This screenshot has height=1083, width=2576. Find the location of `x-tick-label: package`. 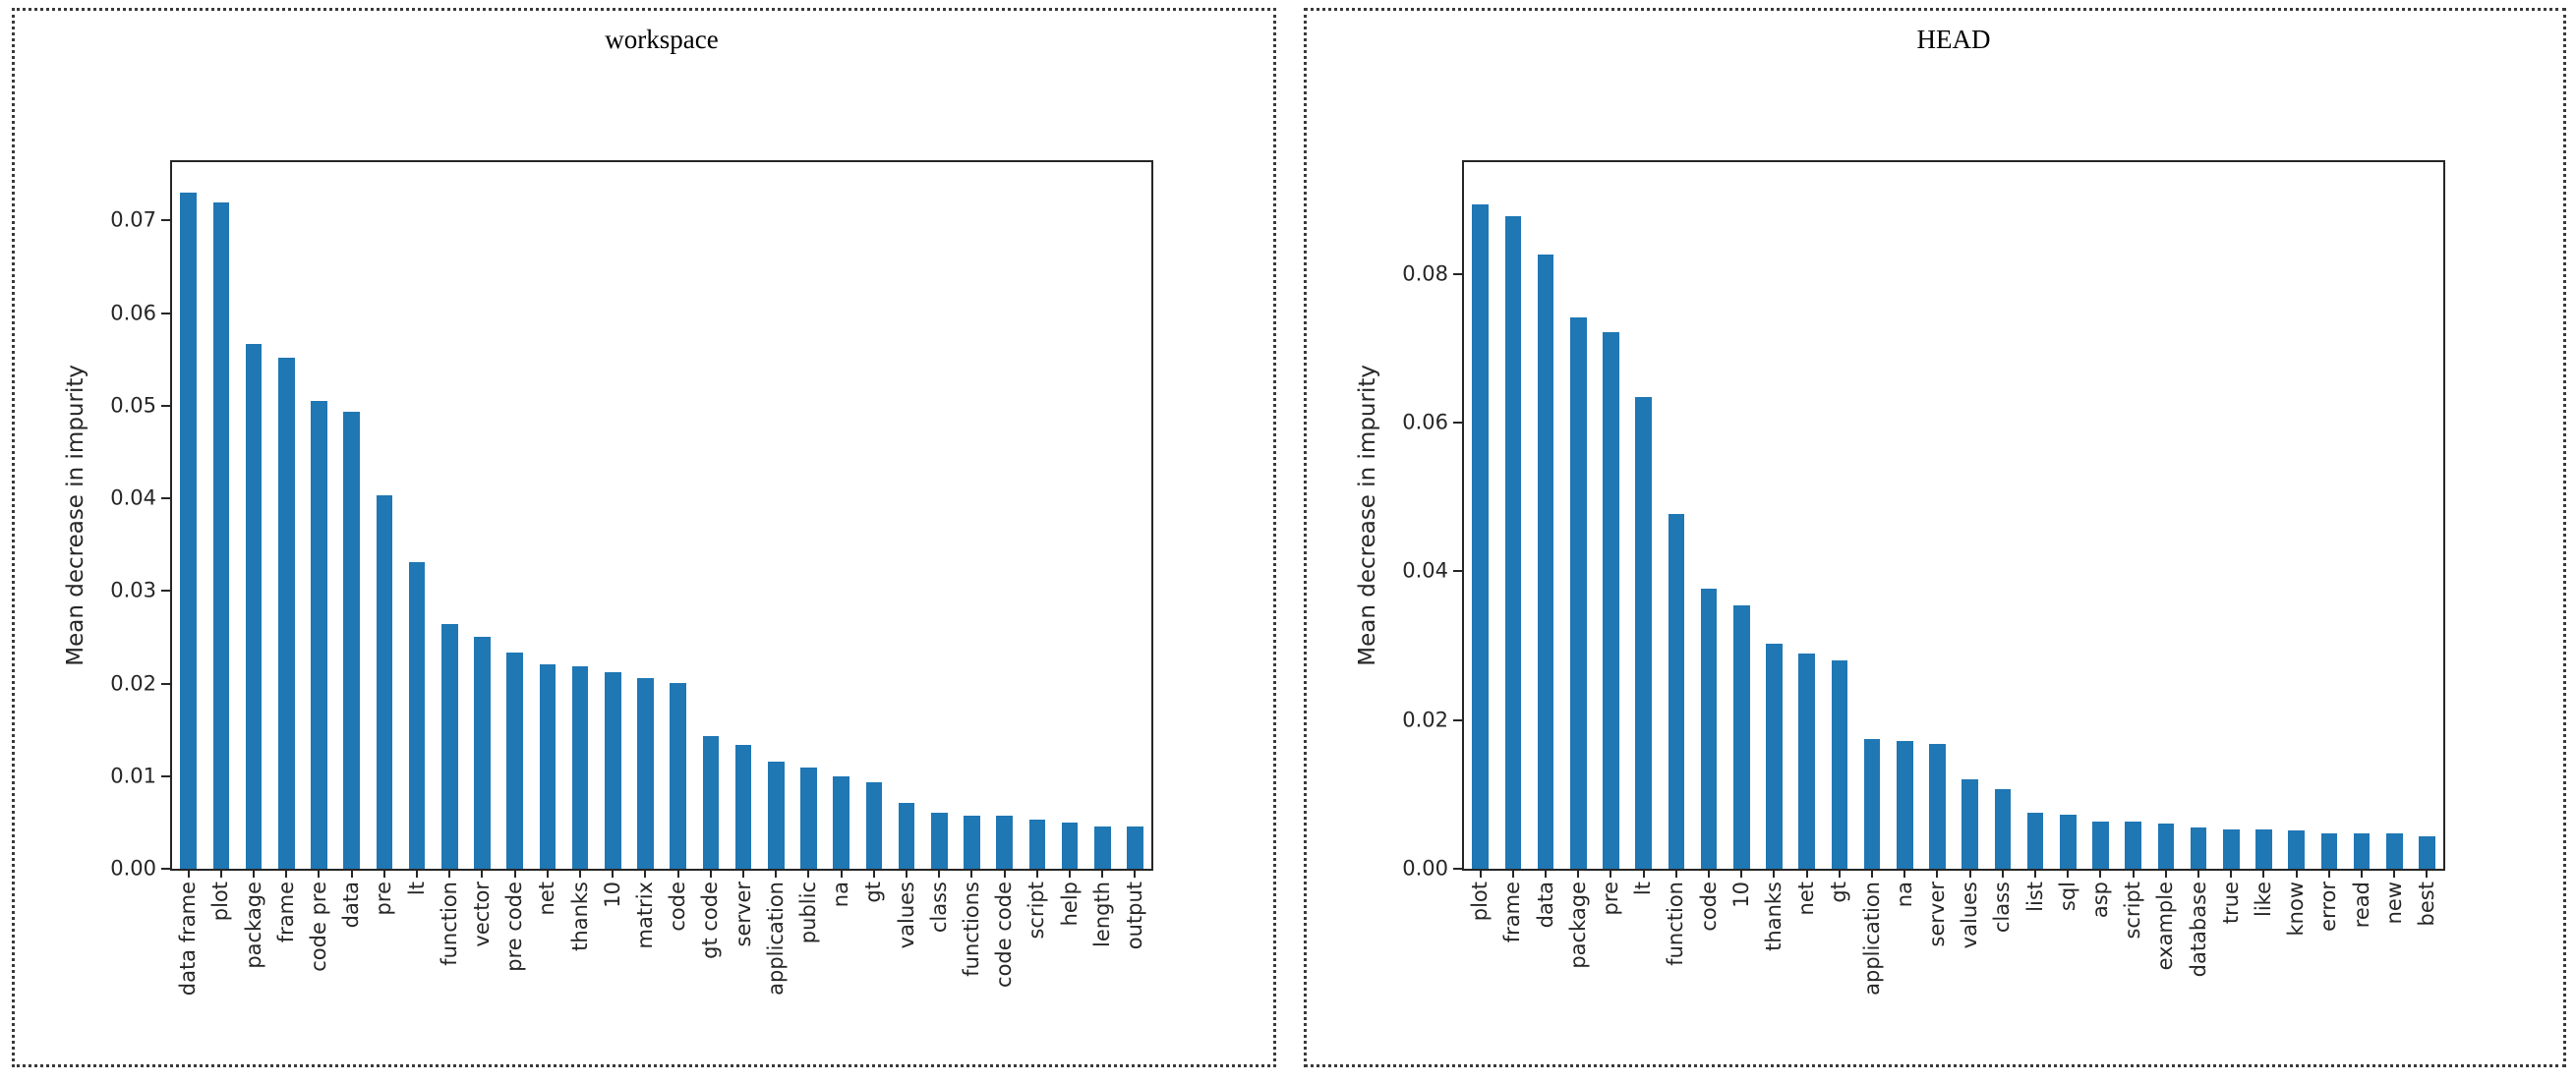

x-tick-label: package is located at coordinates (253, 925).